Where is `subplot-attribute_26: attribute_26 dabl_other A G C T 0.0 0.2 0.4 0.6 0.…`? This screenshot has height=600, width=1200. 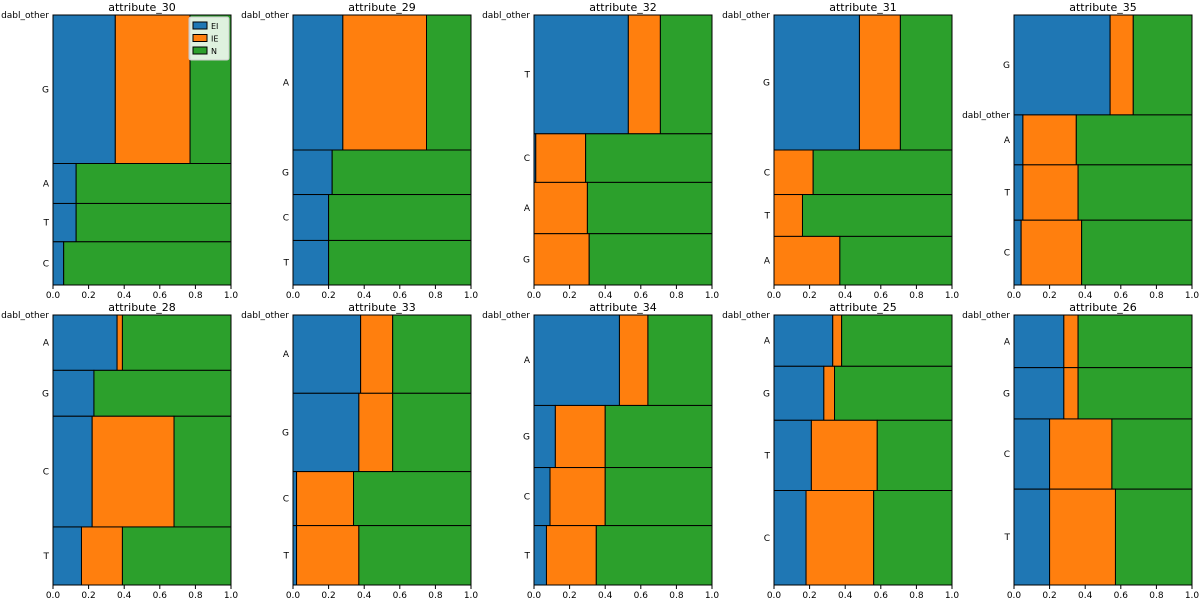 subplot-attribute_26: attribute_26 dabl_other A G C T 0.0 0.2 0.4 0.6 0.… is located at coordinates (1080, 450).